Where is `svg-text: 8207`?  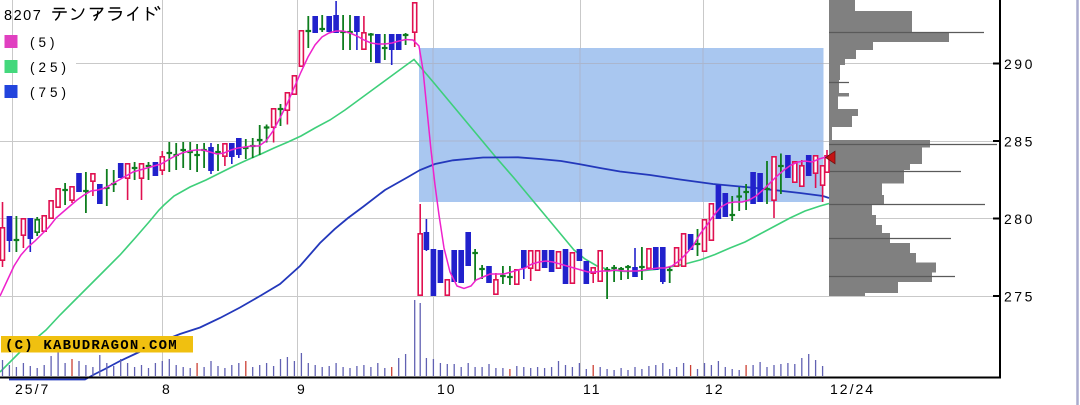 svg-text: 8207 is located at coordinates (23, 16).